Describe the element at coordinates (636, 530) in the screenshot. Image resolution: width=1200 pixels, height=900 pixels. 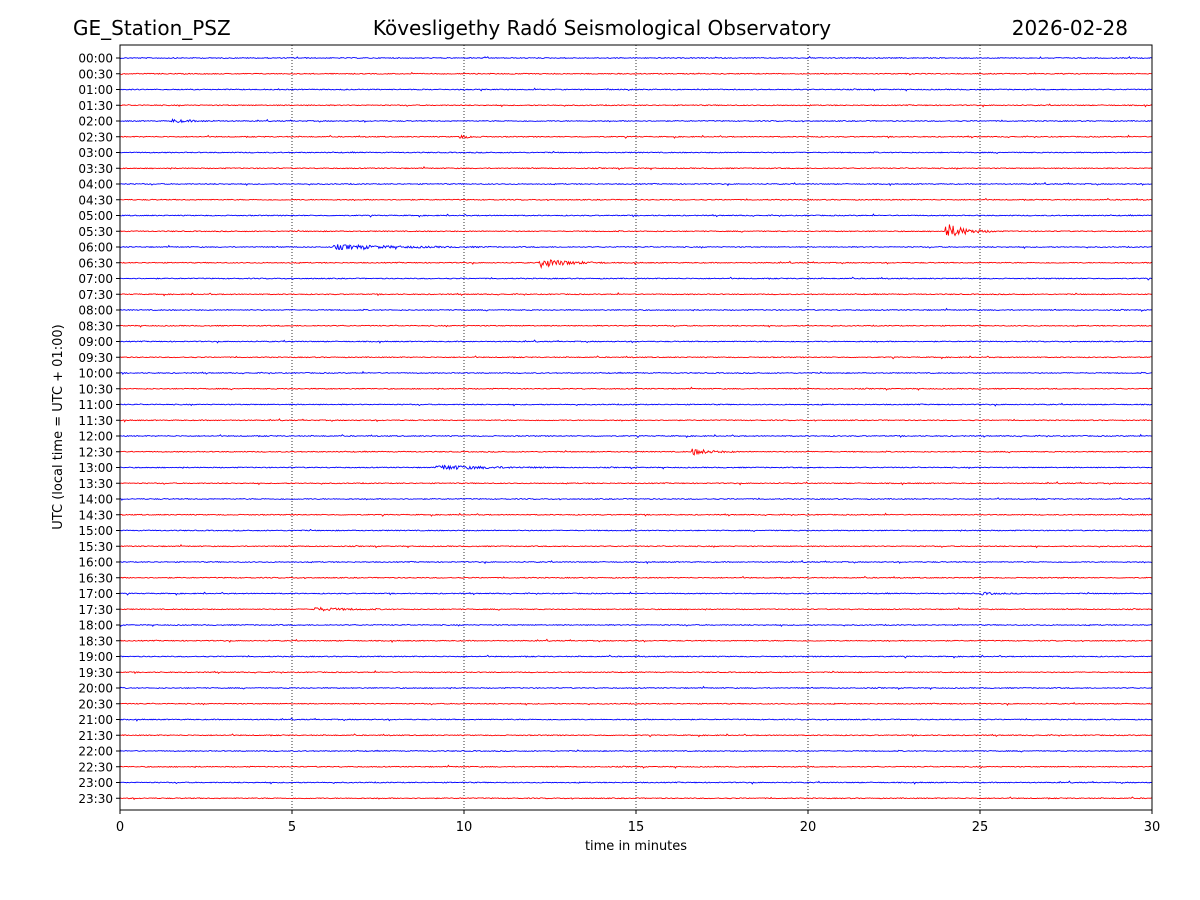
I see `trace-15:00` at that location.